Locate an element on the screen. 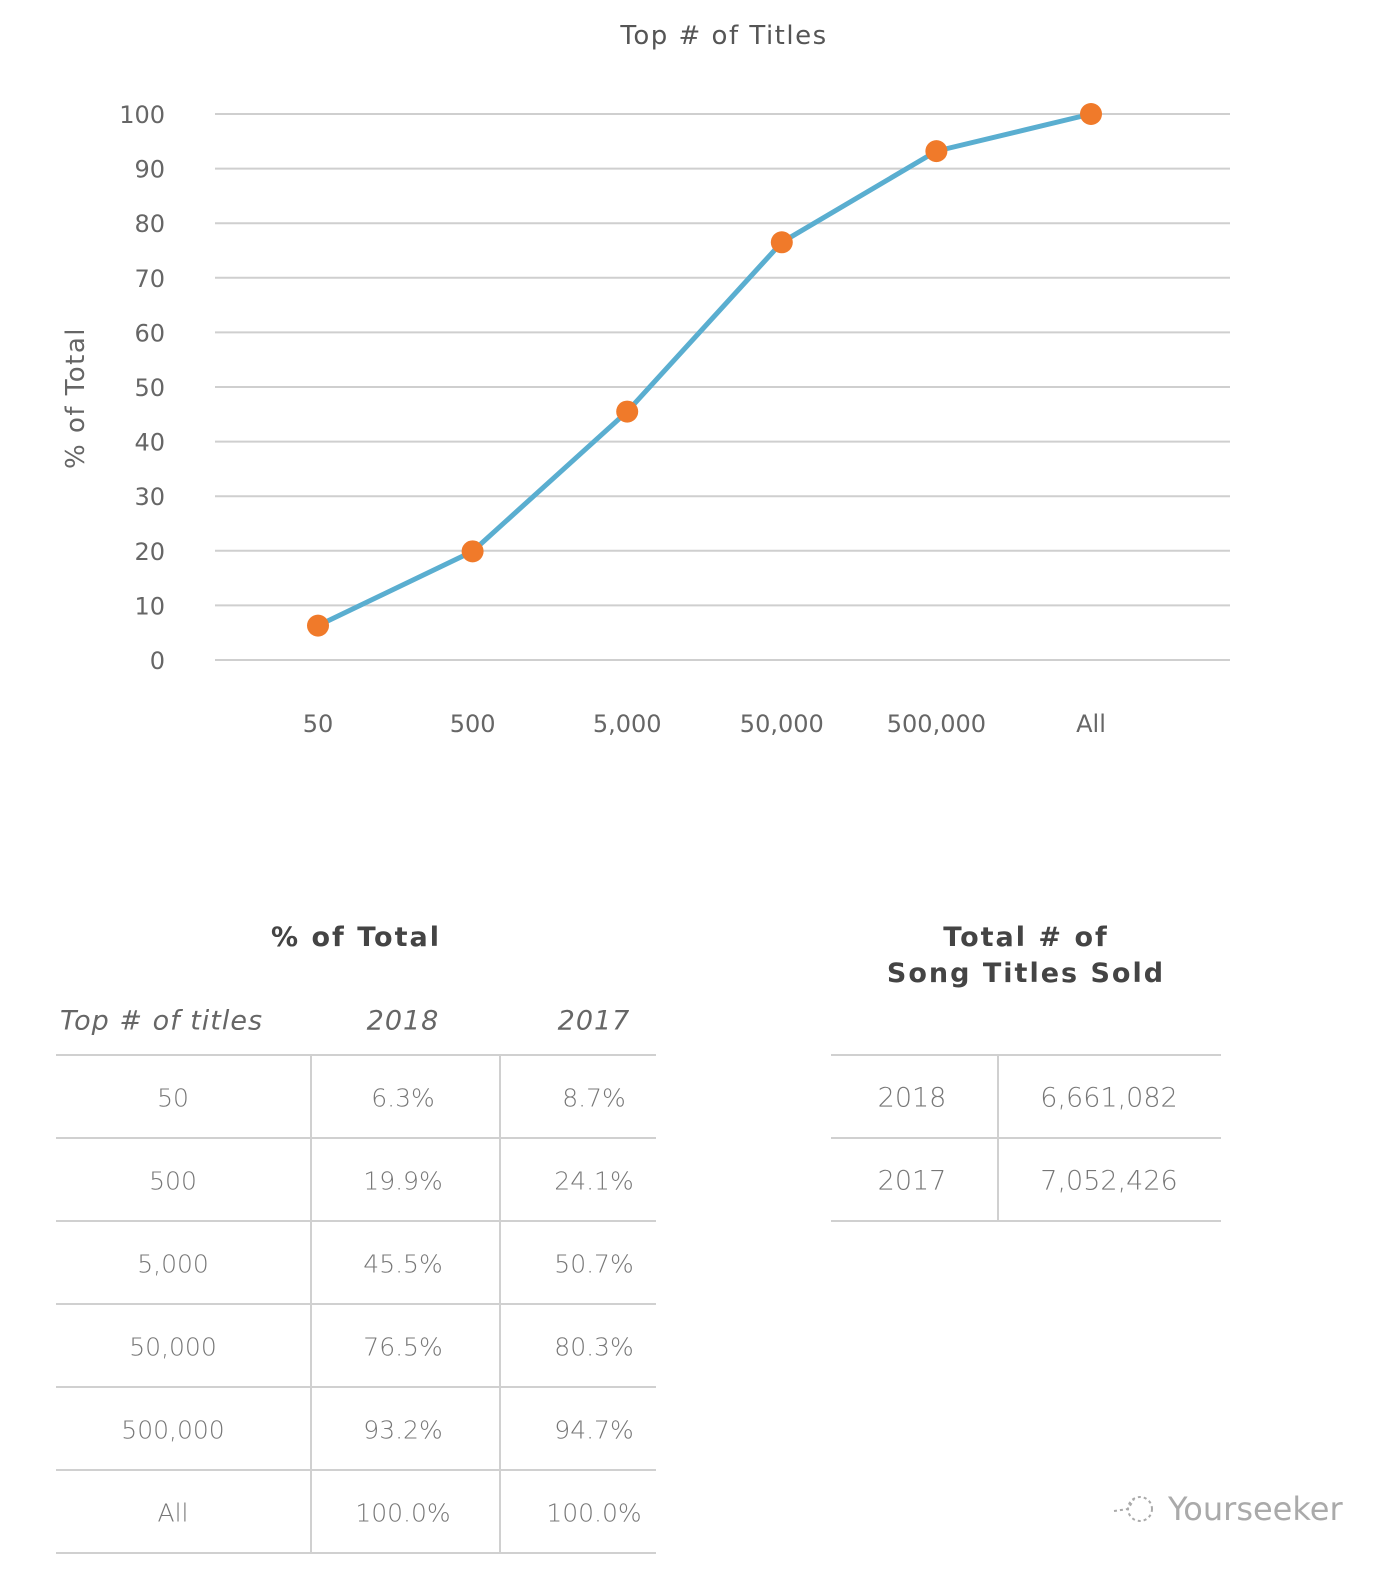 Image resolution: width=1400 pixels, height=1580 pixels. table-cell: 50 is located at coordinates (173, 1098).